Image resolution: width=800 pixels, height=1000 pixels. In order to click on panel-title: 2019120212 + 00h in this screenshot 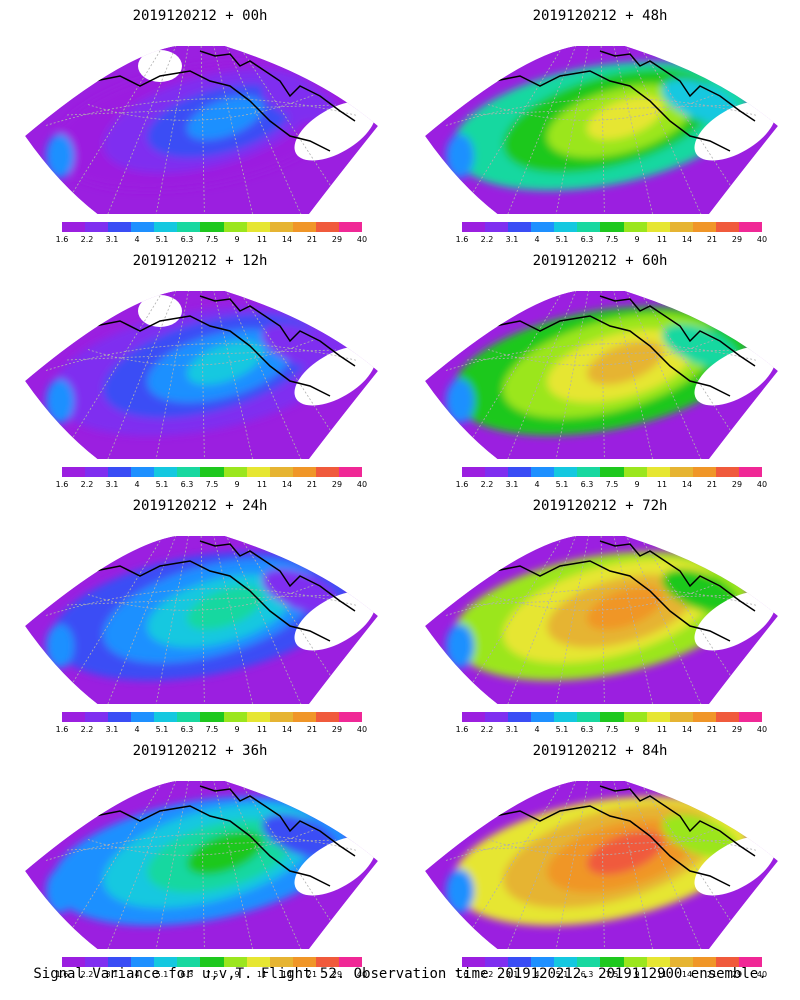, I will do `click(200, 16)`.